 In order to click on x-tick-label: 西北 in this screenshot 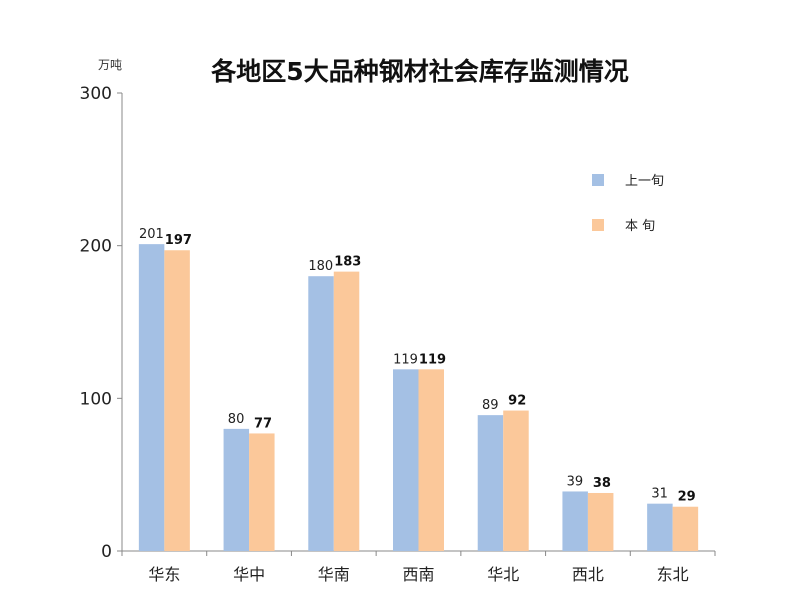, I will do `click(588, 574)`.